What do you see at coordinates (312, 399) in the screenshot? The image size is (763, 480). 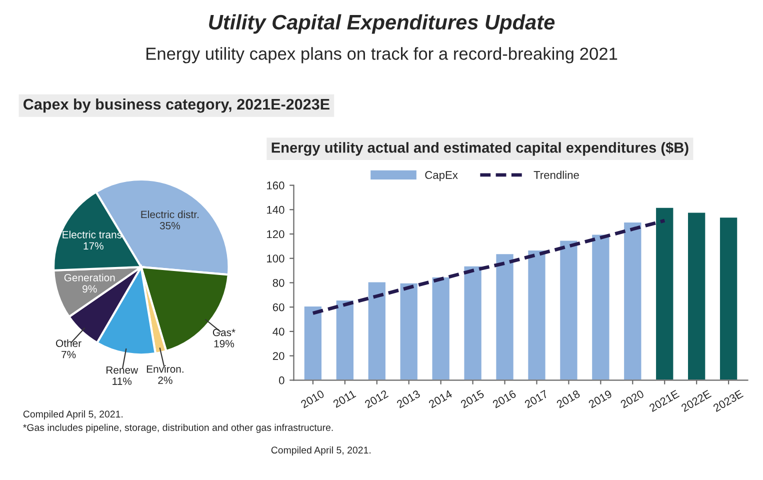 I see `x-tick-label: 2010` at bounding box center [312, 399].